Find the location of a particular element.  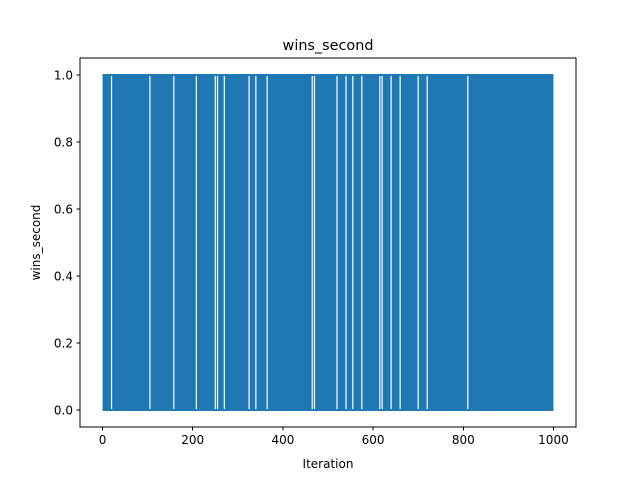

x-axis-label: Iteration is located at coordinates (328, 464).